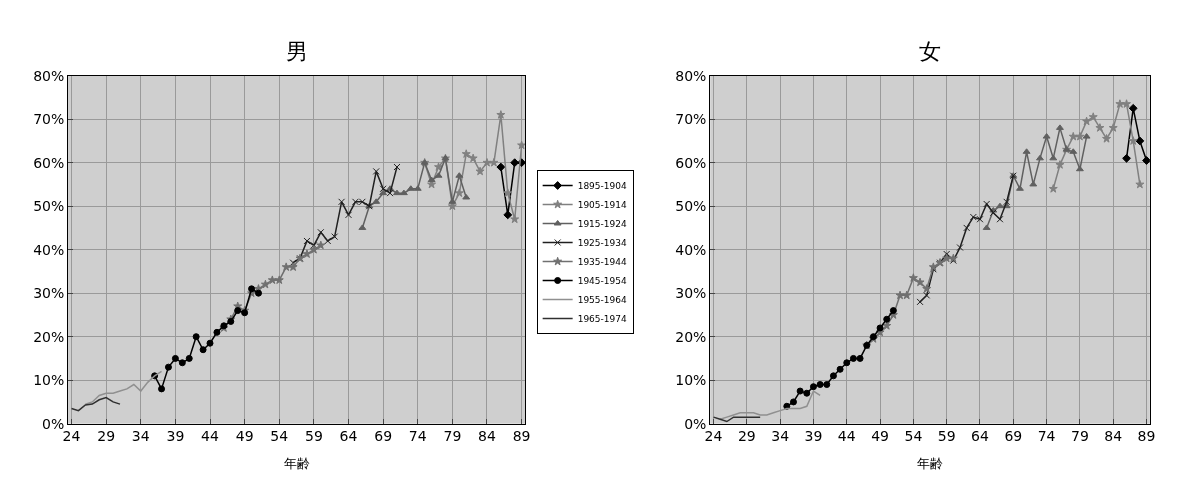  I want to click on legend-label: 1935-1944, so click(602, 262).